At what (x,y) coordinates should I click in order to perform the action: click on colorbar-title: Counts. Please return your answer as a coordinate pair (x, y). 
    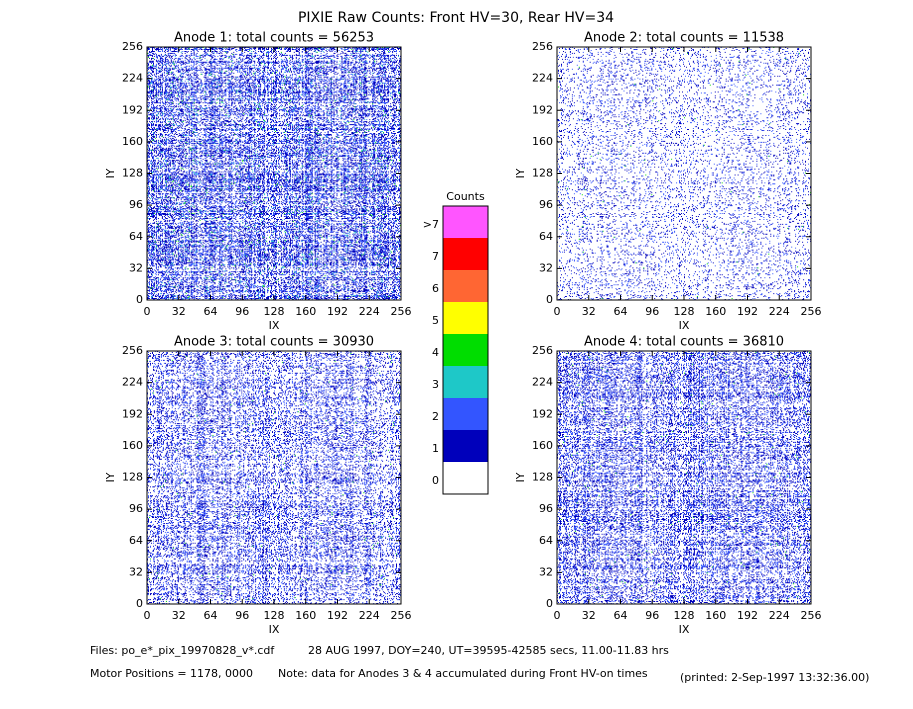
    Looking at the image, I should click on (465, 196).